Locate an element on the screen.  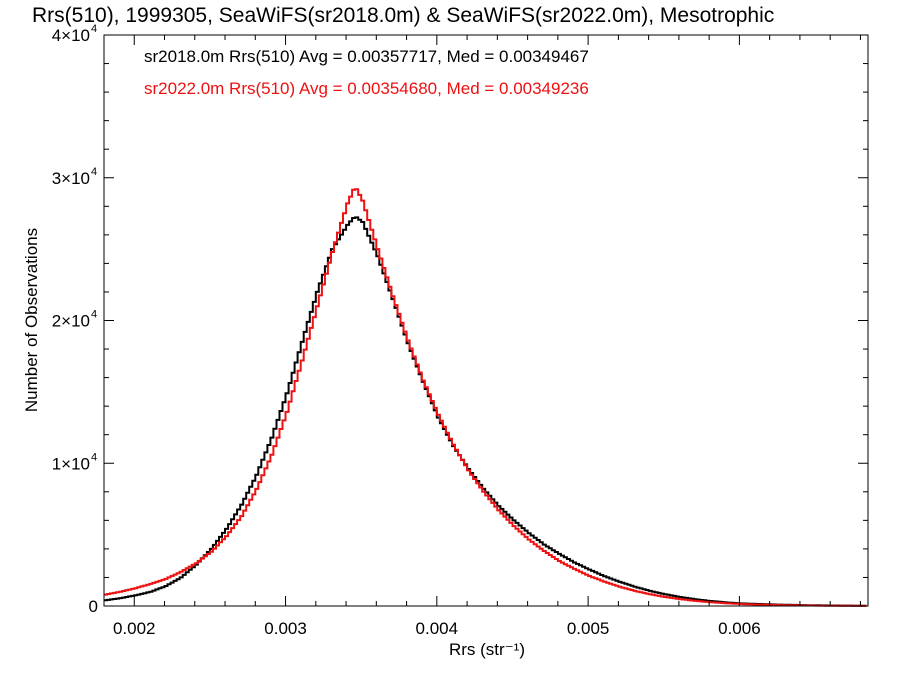
x-tick-label: 0.003 is located at coordinates (285, 628).